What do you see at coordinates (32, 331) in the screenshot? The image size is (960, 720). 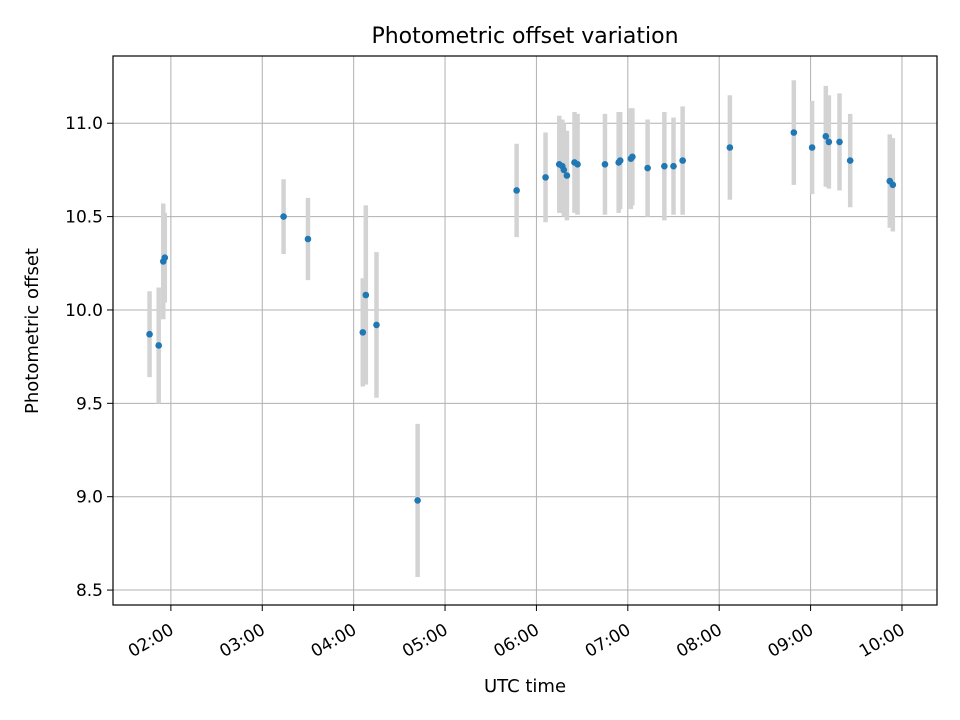 I see `y-axis-label: Photometric offset` at bounding box center [32, 331].